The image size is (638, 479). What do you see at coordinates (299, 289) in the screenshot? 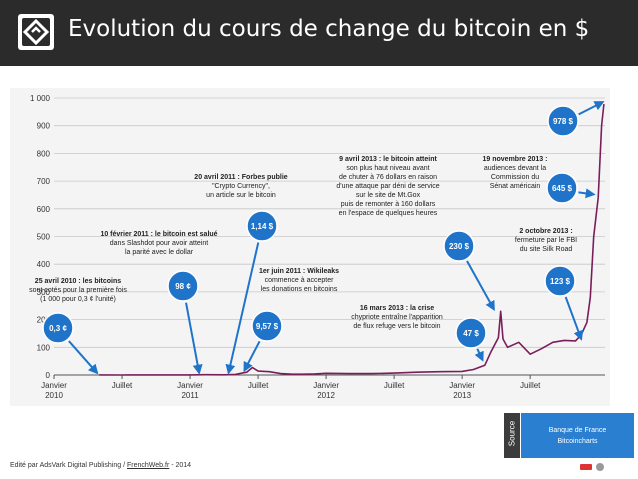
I see `annotation-line: les donations en bitcoins` at bounding box center [299, 289].